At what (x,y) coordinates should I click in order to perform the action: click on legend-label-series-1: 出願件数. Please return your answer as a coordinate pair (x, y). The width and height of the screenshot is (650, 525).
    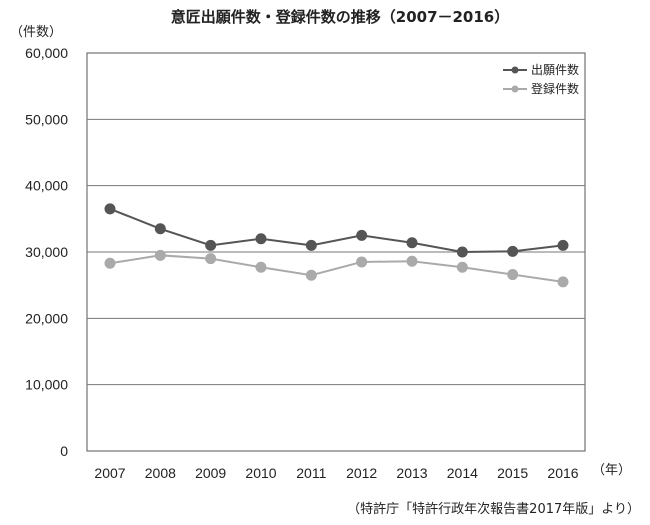
    Looking at the image, I should click on (555, 69).